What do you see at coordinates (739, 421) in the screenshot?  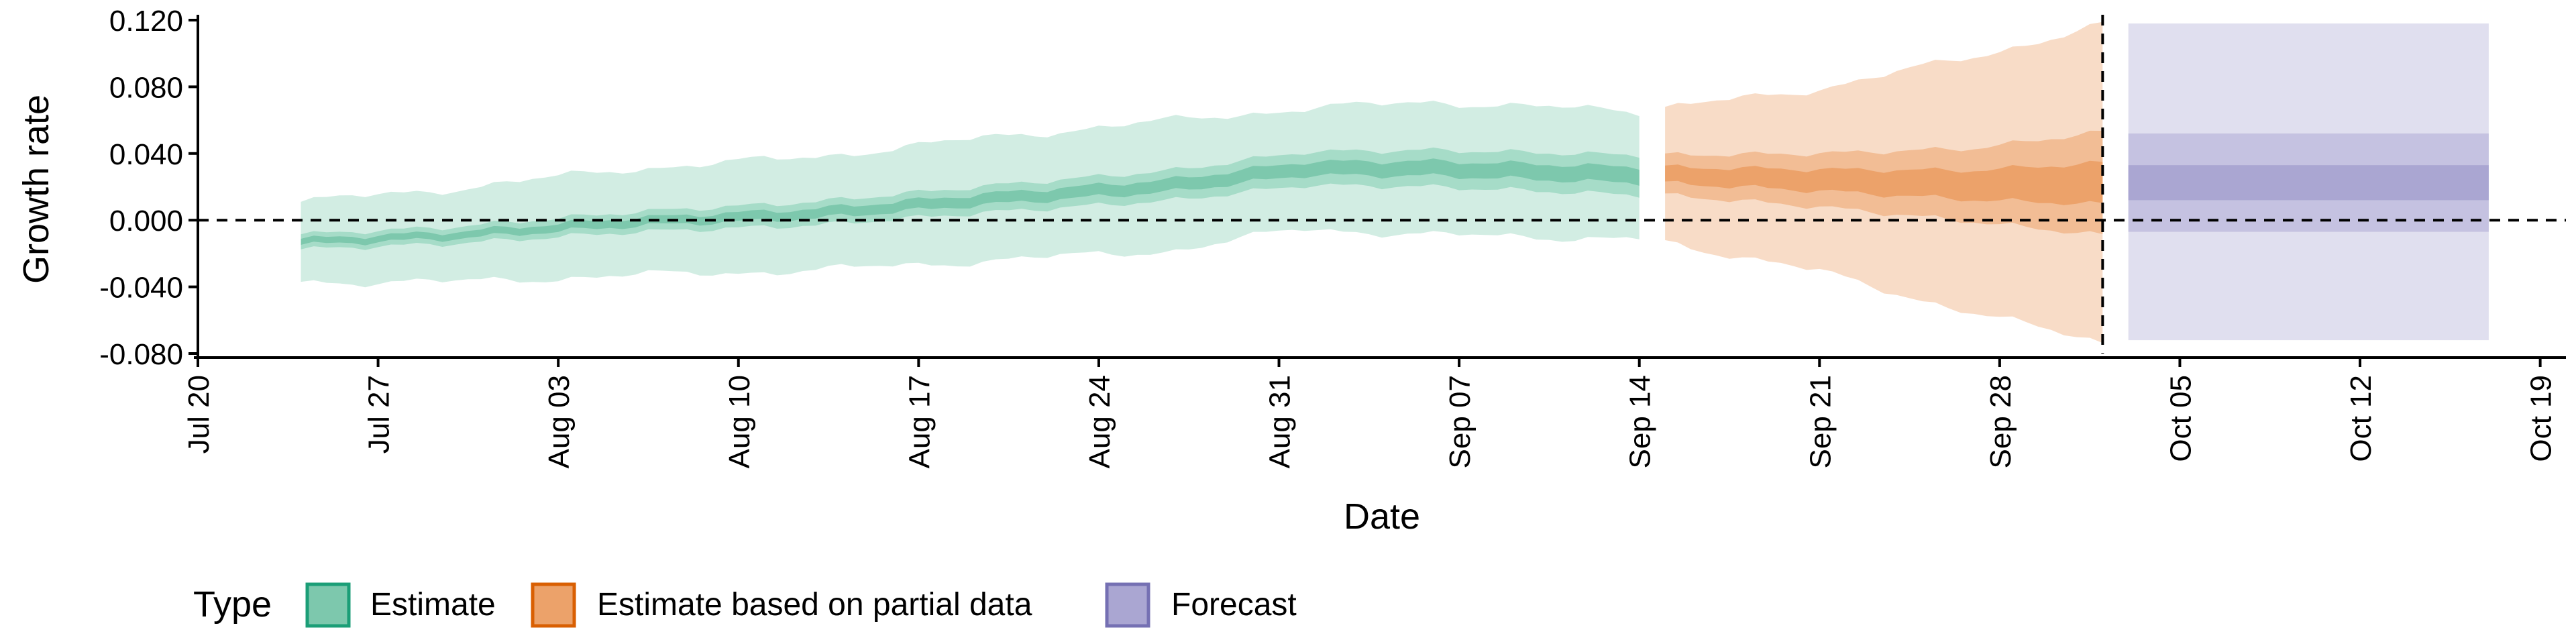 I see `x-tick-label: Aug 10` at bounding box center [739, 421].